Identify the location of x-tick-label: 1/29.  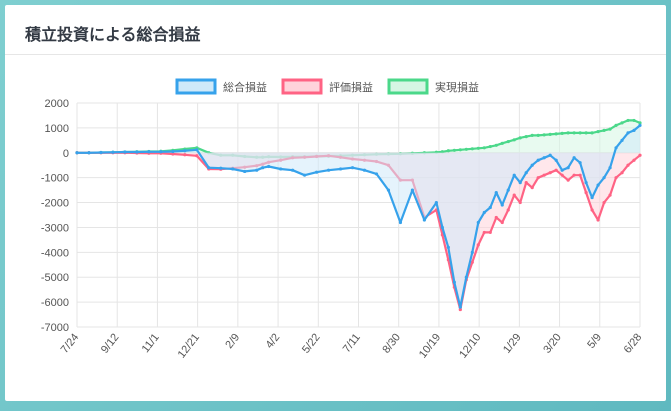
(512, 343).